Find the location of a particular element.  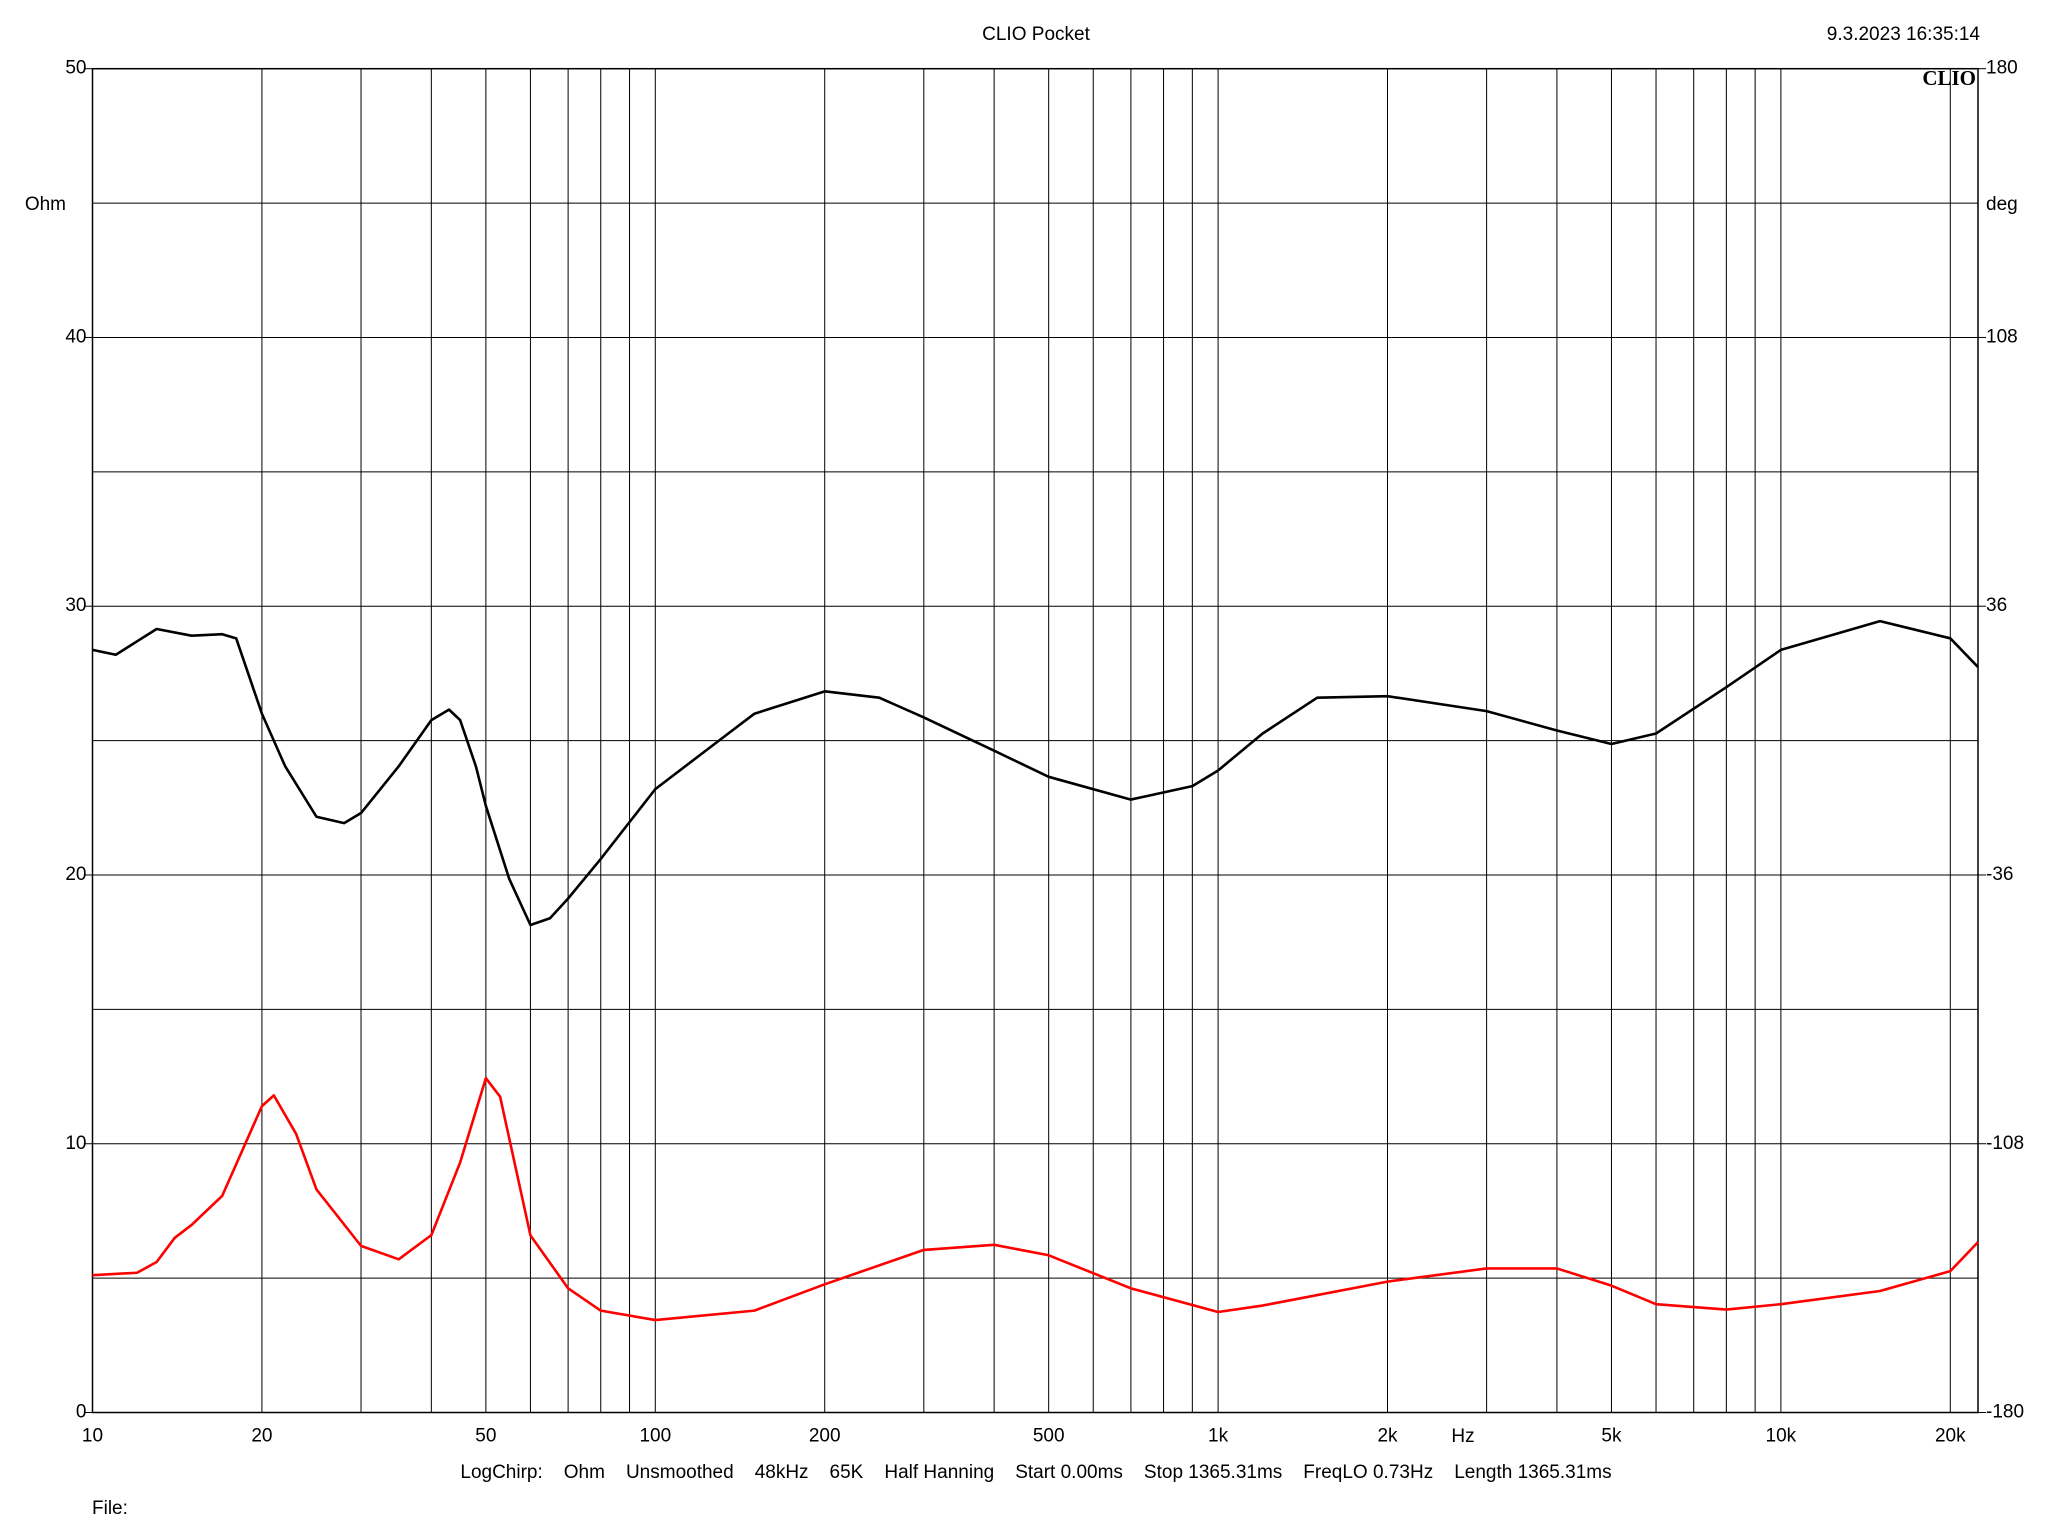

x-tick-label: 20k is located at coordinates (1950, 1436).